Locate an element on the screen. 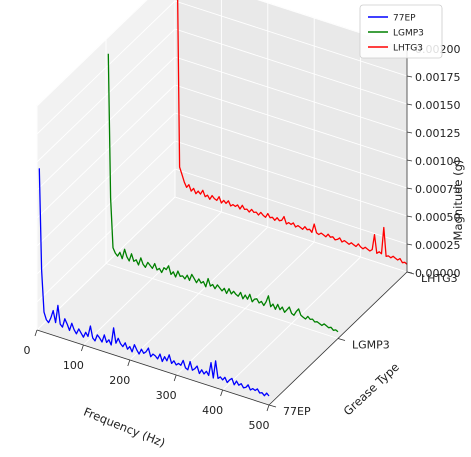 Image resolution: width=471 pixels, height=457 pixels. x-axis-title: Frequency (Hz) is located at coordinates (125, 427).